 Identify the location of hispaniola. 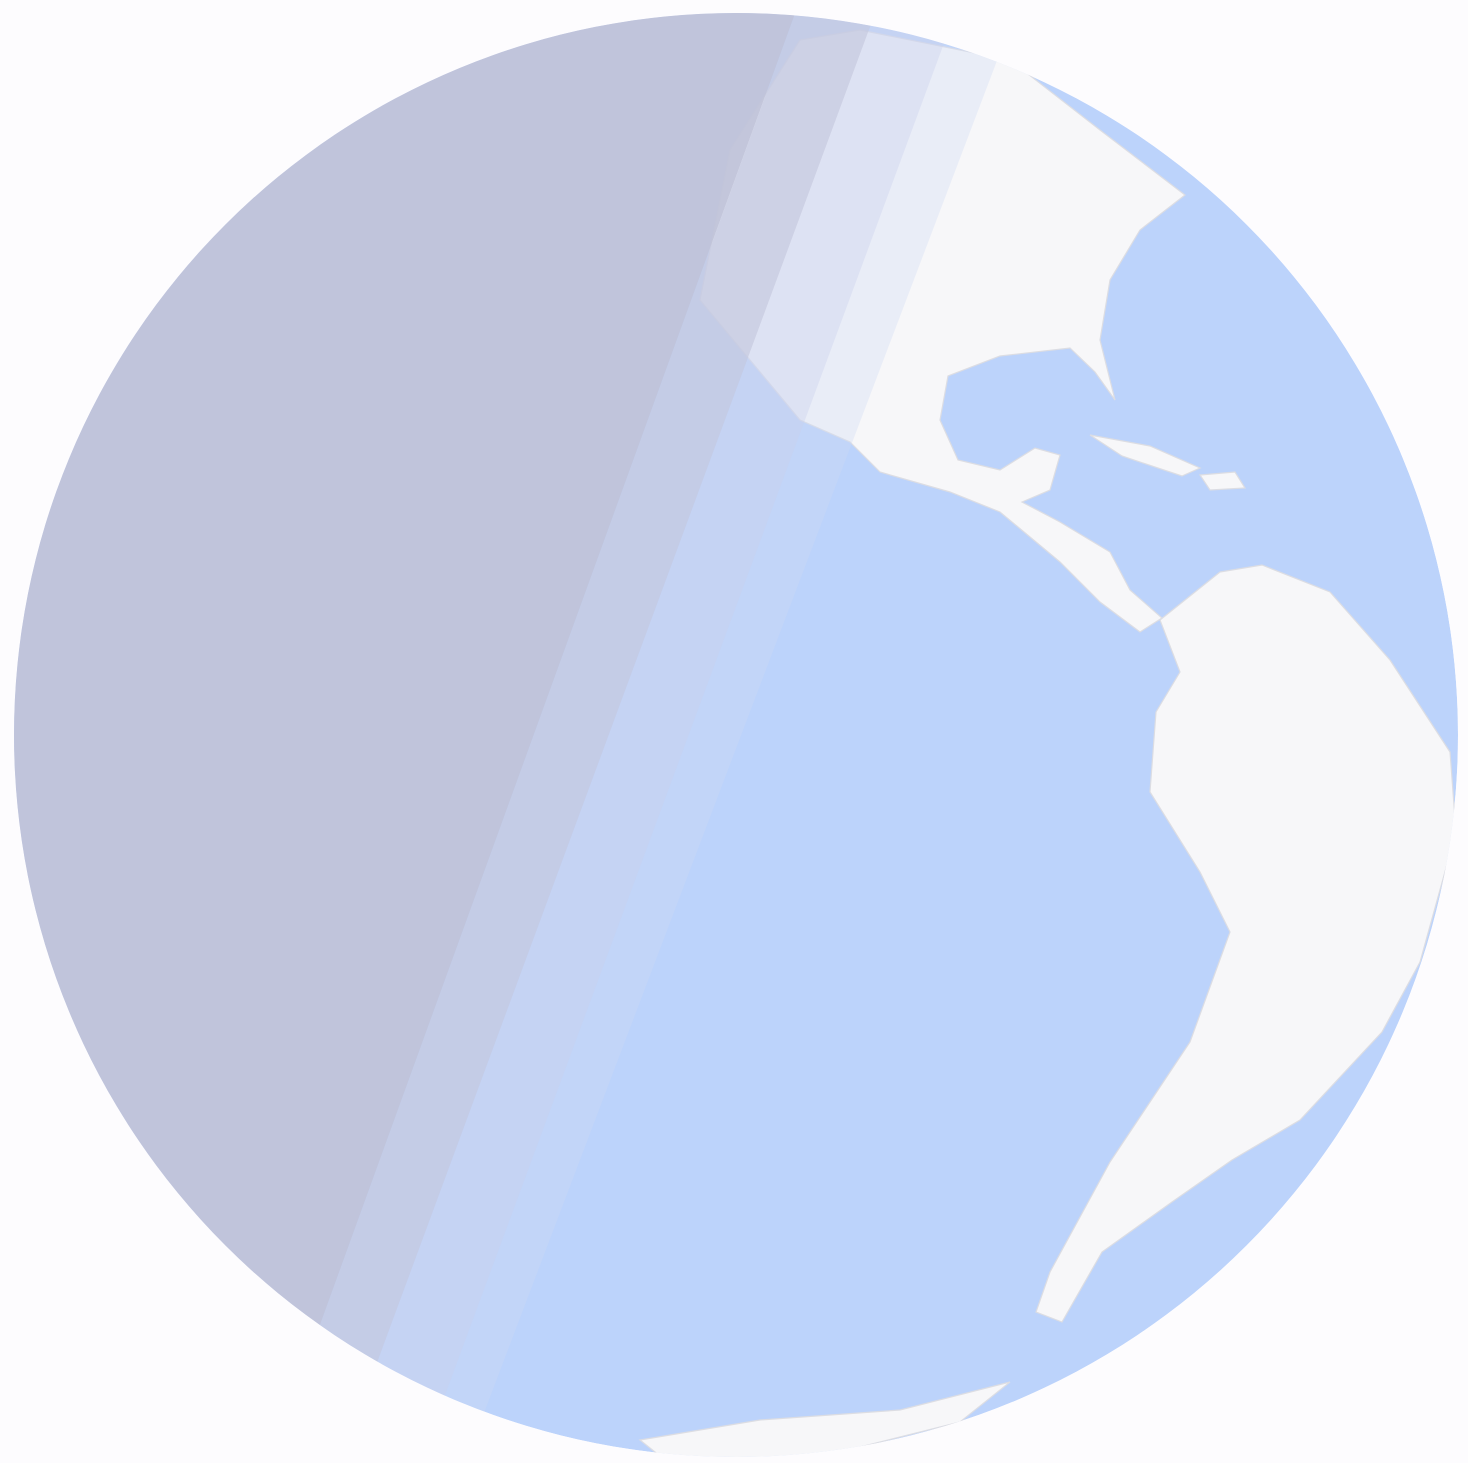
(1222, 481).